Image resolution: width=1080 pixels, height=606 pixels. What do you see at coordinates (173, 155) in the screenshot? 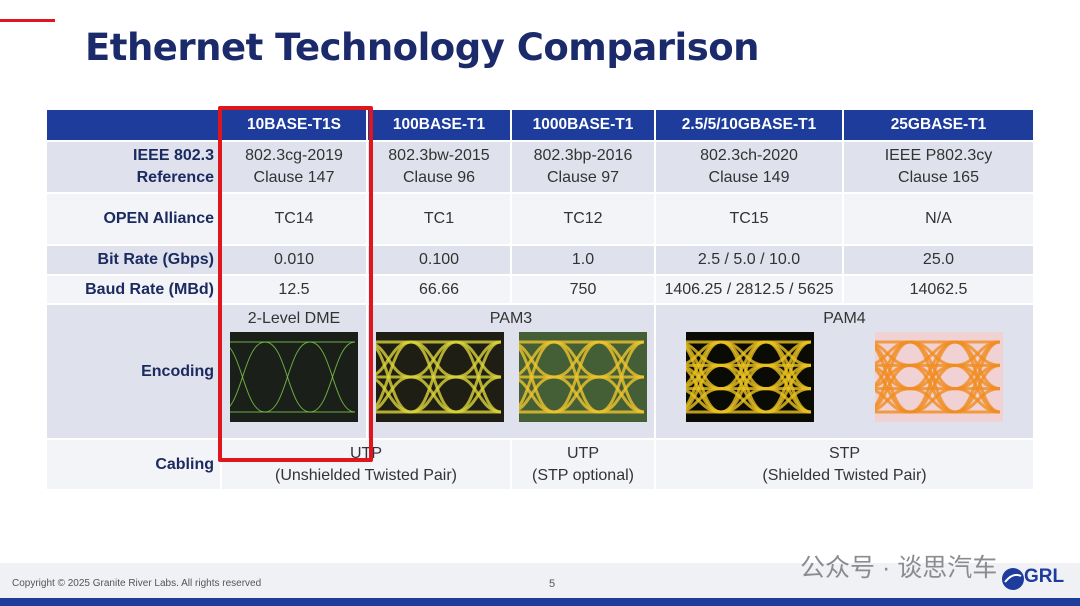
I see `label-line: IEEE 802.3` at bounding box center [173, 155].